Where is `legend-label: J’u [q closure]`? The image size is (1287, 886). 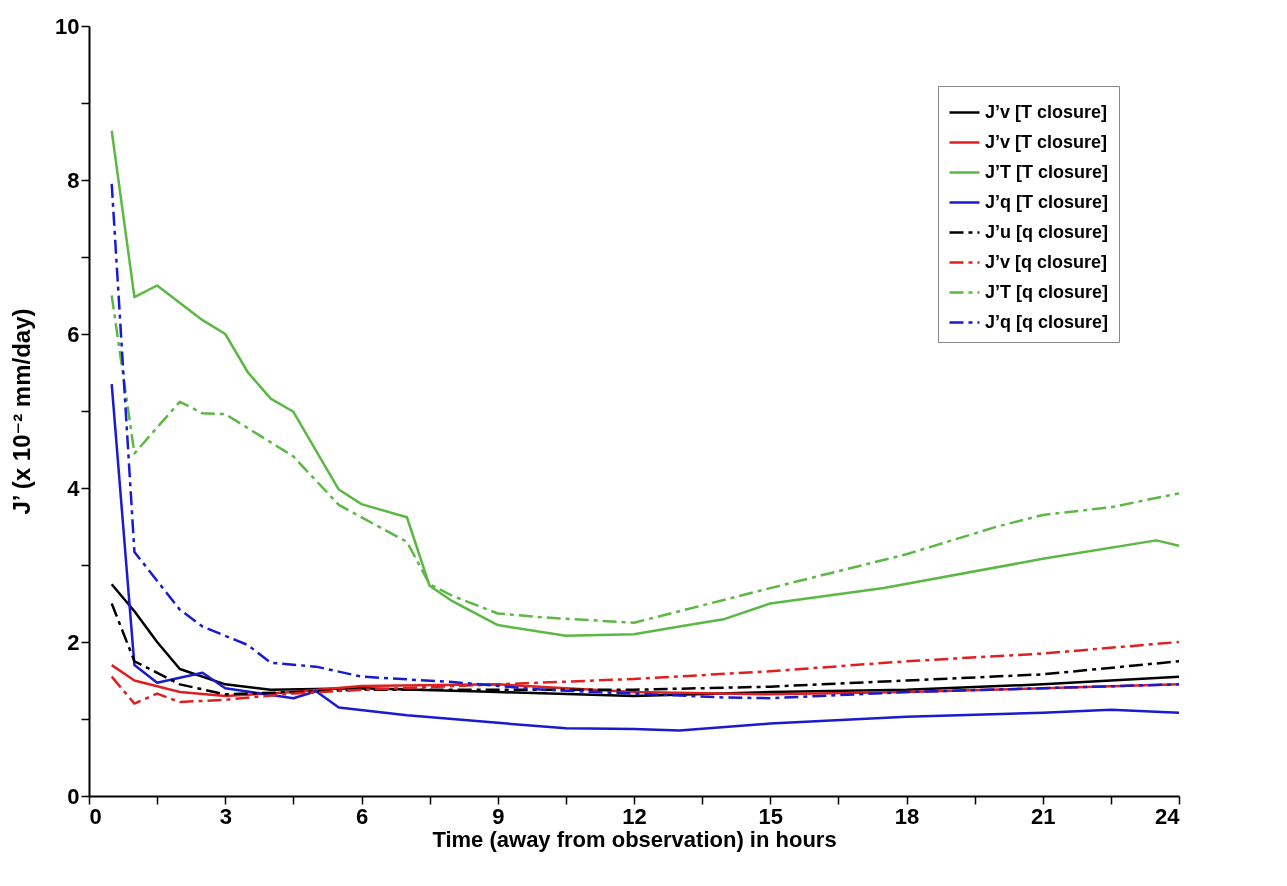 legend-label: J’u [q closure] is located at coordinates (1047, 231).